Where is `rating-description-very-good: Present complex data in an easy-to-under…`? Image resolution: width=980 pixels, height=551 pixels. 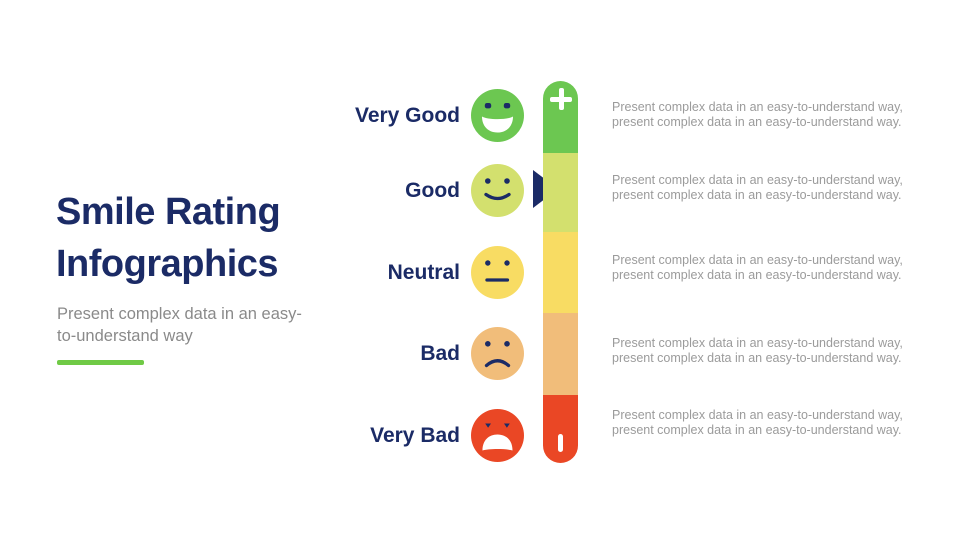
rating-description-very-good: Present complex data in an easy-to-under… is located at coordinates (757, 115).